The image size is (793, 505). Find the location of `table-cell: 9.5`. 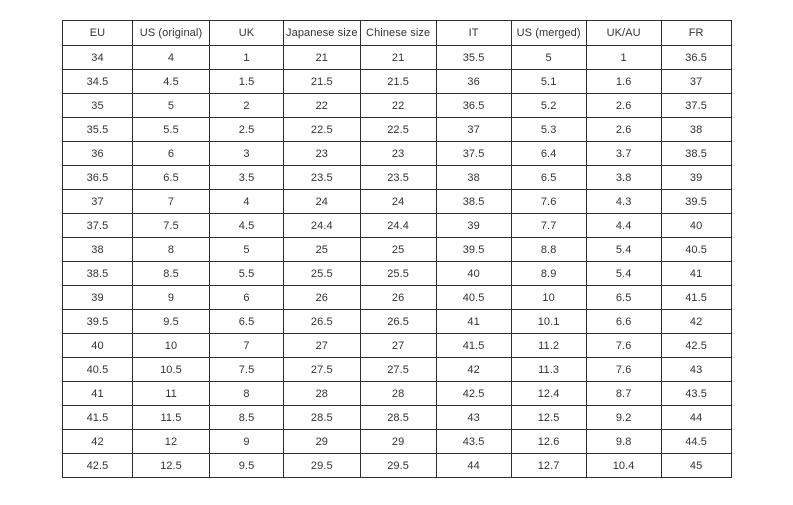

table-cell: 9.5 is located at coordinates (246, 465).